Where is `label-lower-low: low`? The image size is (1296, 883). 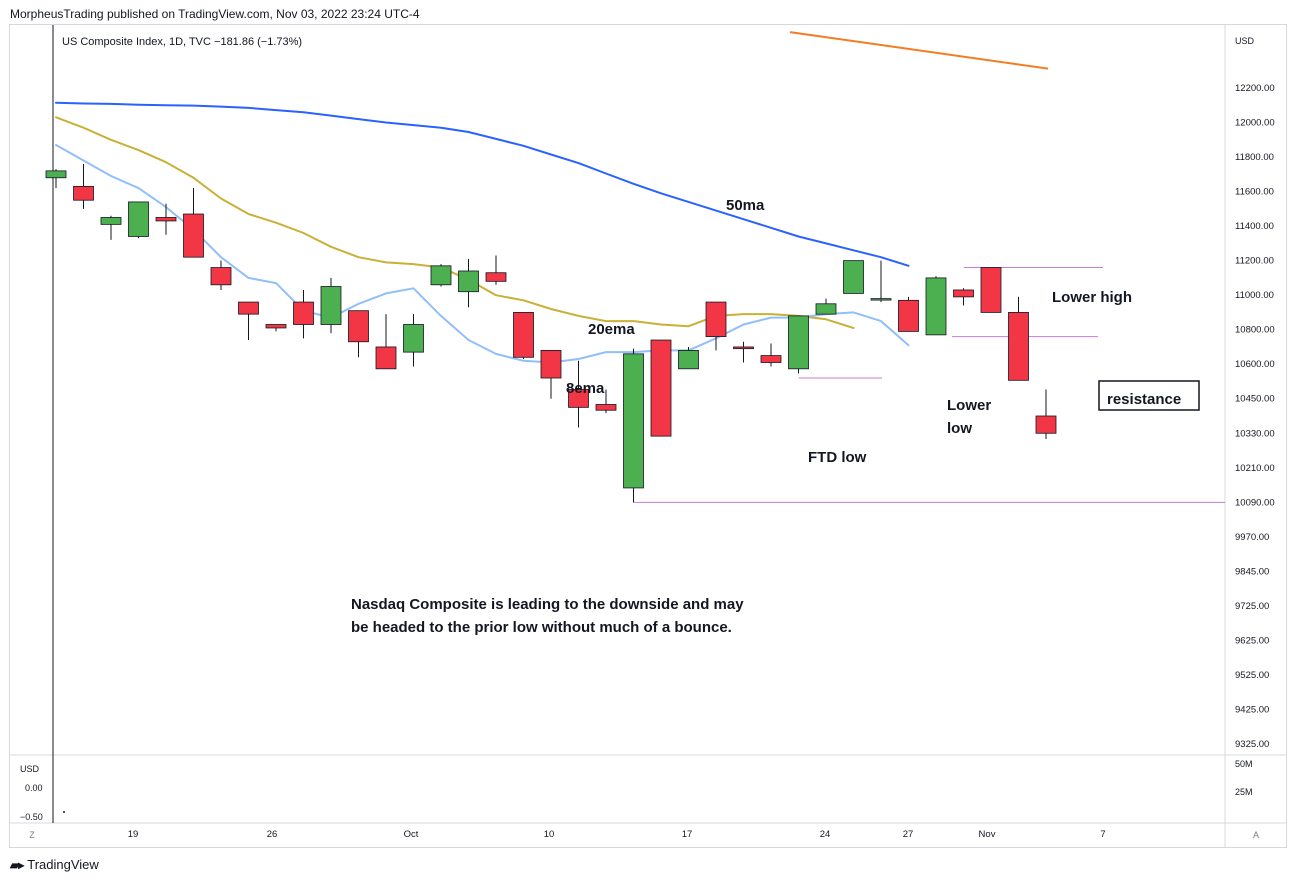
label-lower-low: low is located at coordinates (959, 428).